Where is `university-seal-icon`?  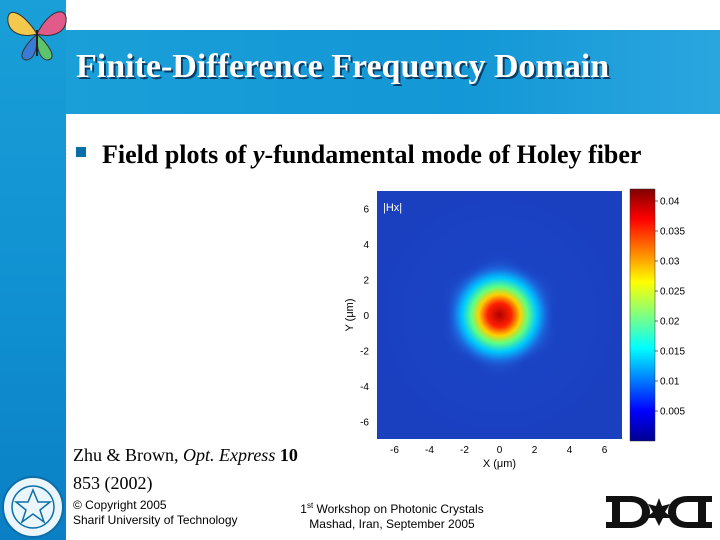 university-seal-icon is located at coordinates (33, 507).